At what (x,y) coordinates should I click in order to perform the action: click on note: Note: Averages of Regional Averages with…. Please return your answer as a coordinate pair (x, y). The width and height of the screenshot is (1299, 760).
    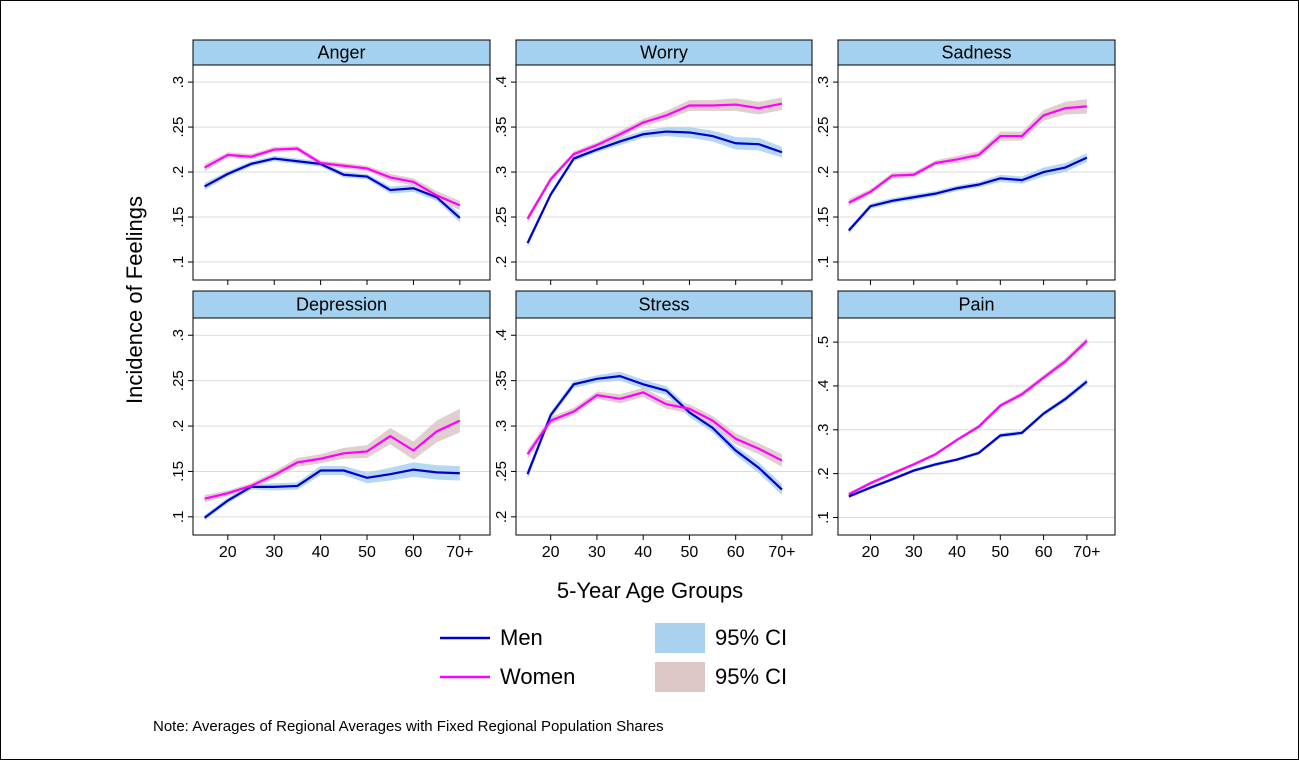
    Looking at the image, I should click on (408, 726).